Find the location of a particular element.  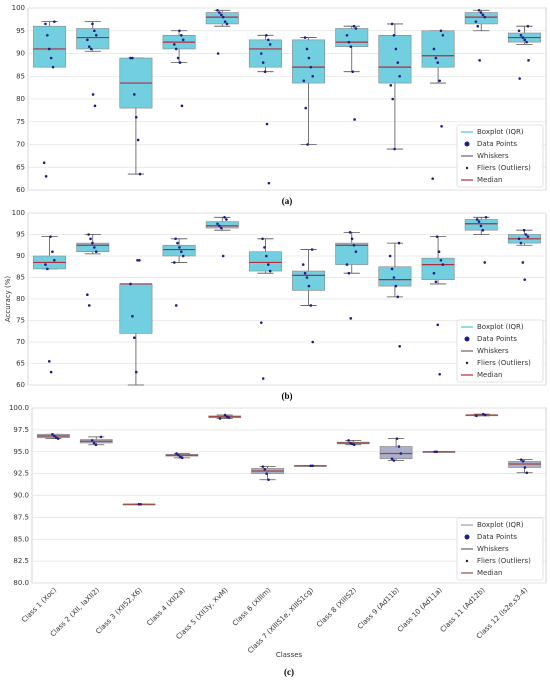

y-tick-label: 80 is located at coordinates (20, 299).